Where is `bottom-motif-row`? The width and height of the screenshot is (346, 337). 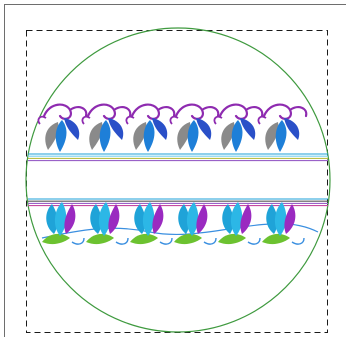 bottom-motif-row is located at coordinates (180, 223).